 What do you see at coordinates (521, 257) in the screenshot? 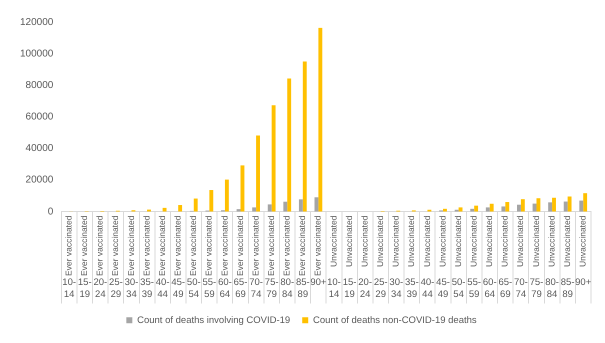
I see `x-tick-label: Unvaccinated 70-74` at bounding box center [521, 257].